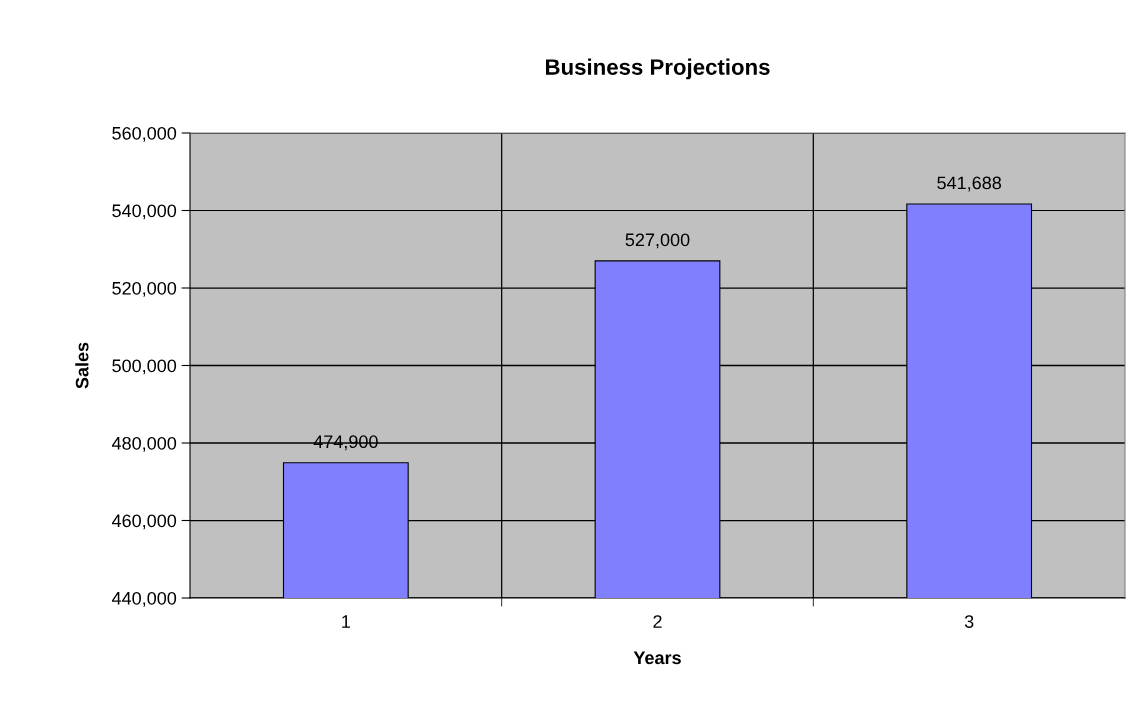 The width and height of the screenshot is (1131, 711). What do you see at coordinates (82, 365) in the screenshot?
I see `y-axis-title: Sales` at bounding box center [82, 365].